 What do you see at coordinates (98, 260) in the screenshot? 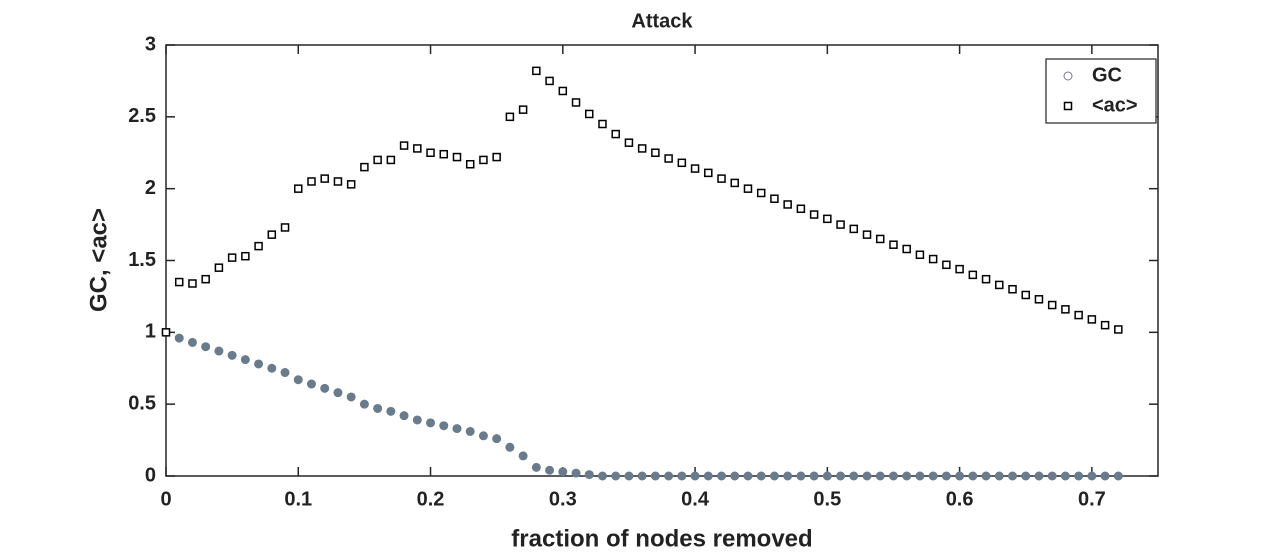
I see `y-axis-label: GC, <ac>` at bounding box center [98, 260].